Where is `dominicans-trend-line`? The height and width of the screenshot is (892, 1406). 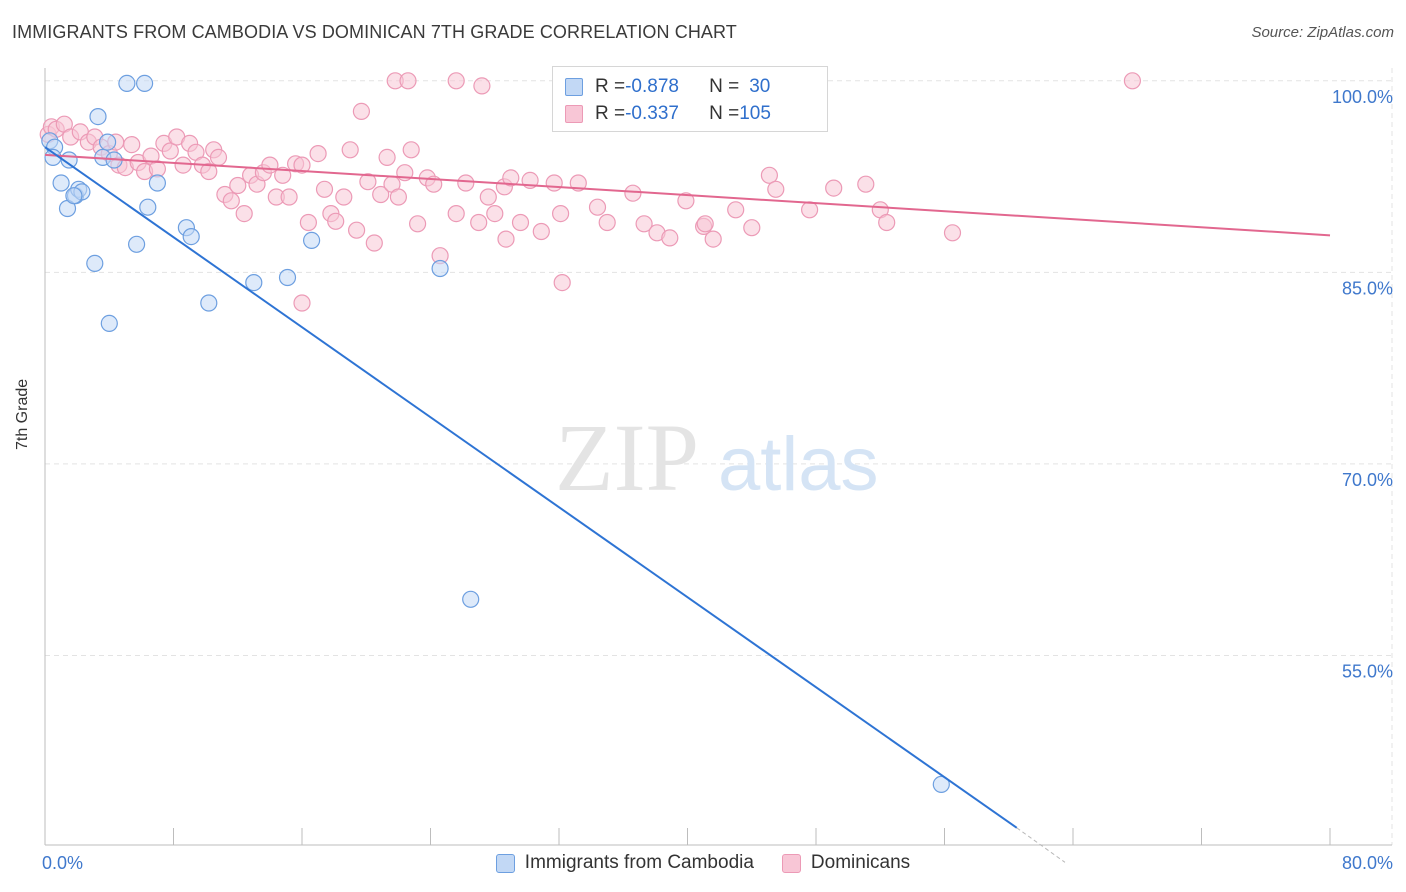
dominicans-trend-line is located at coordinates (687, 195).